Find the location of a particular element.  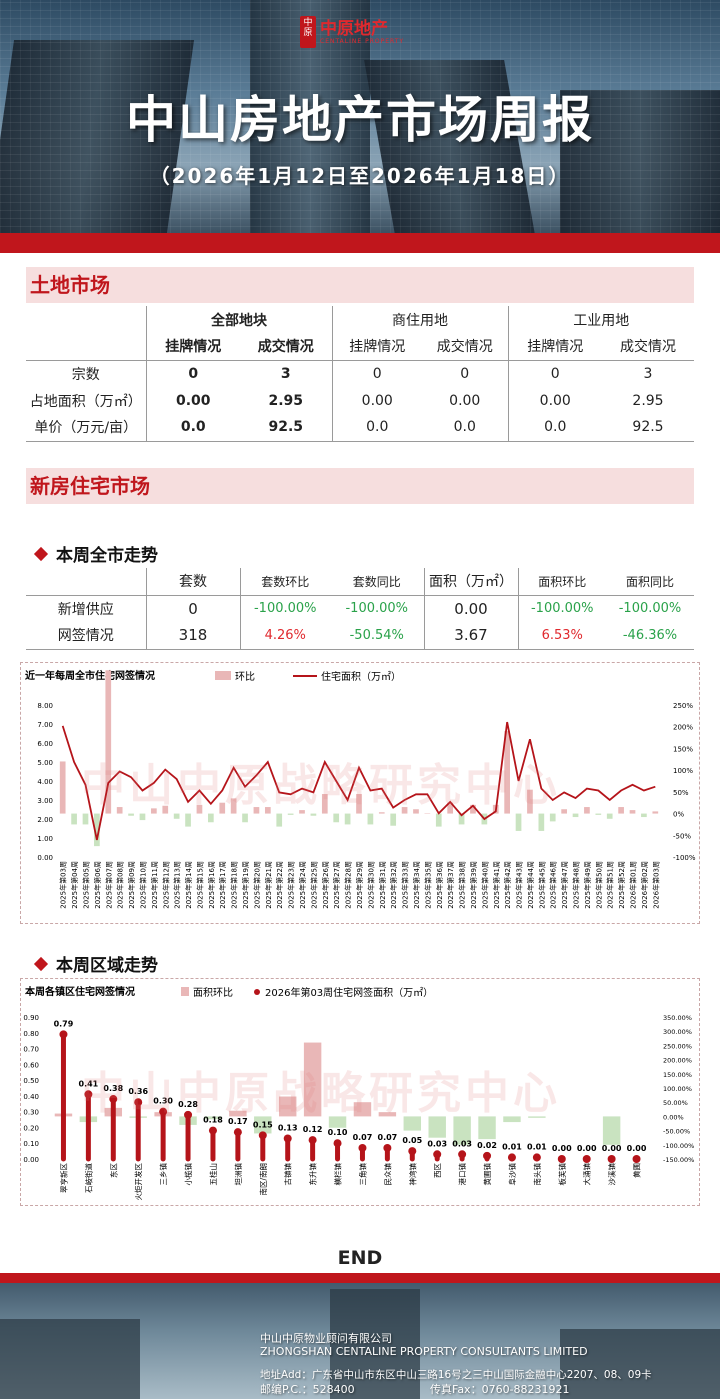

x-tick-label: 2025年第15周 is located at coordinates (199, 885).